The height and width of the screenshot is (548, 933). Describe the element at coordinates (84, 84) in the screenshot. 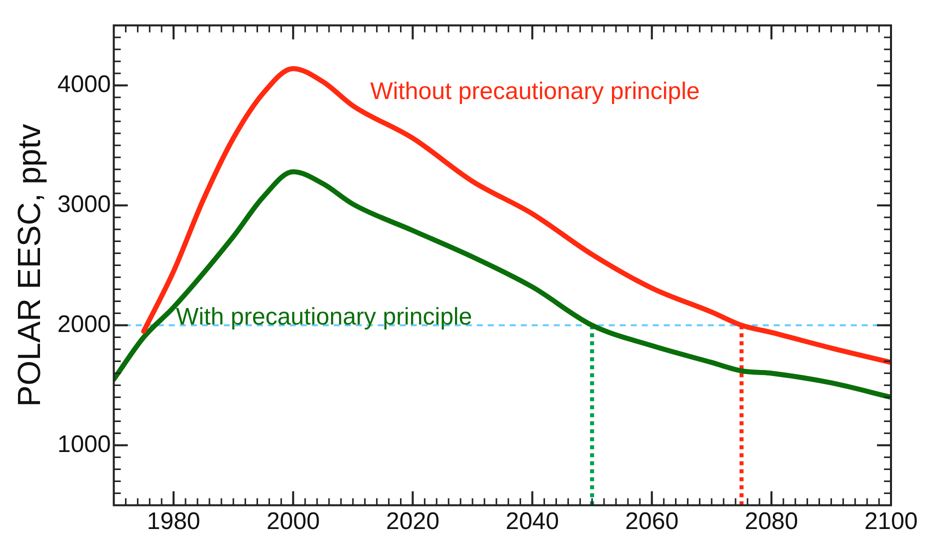

I see `y-tick-label: 4000` at that location.